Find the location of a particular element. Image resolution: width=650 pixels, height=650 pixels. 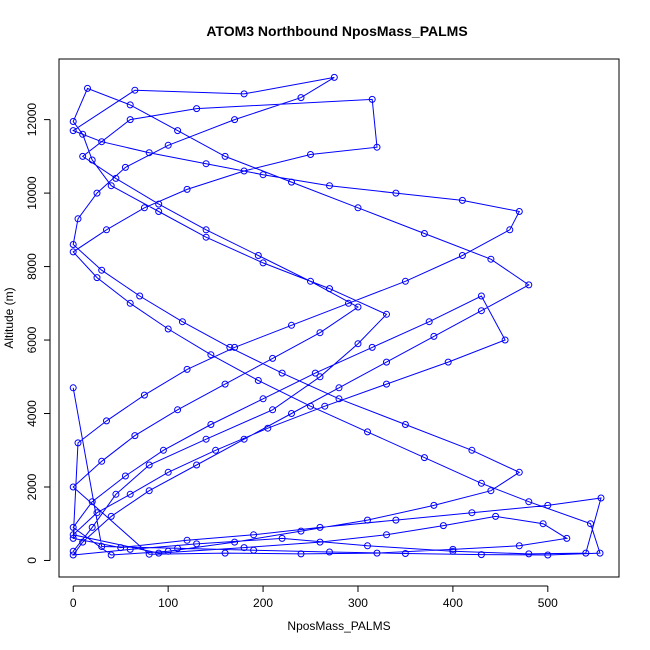

x-tick-label: 0 is located at coordinates (73, 603).